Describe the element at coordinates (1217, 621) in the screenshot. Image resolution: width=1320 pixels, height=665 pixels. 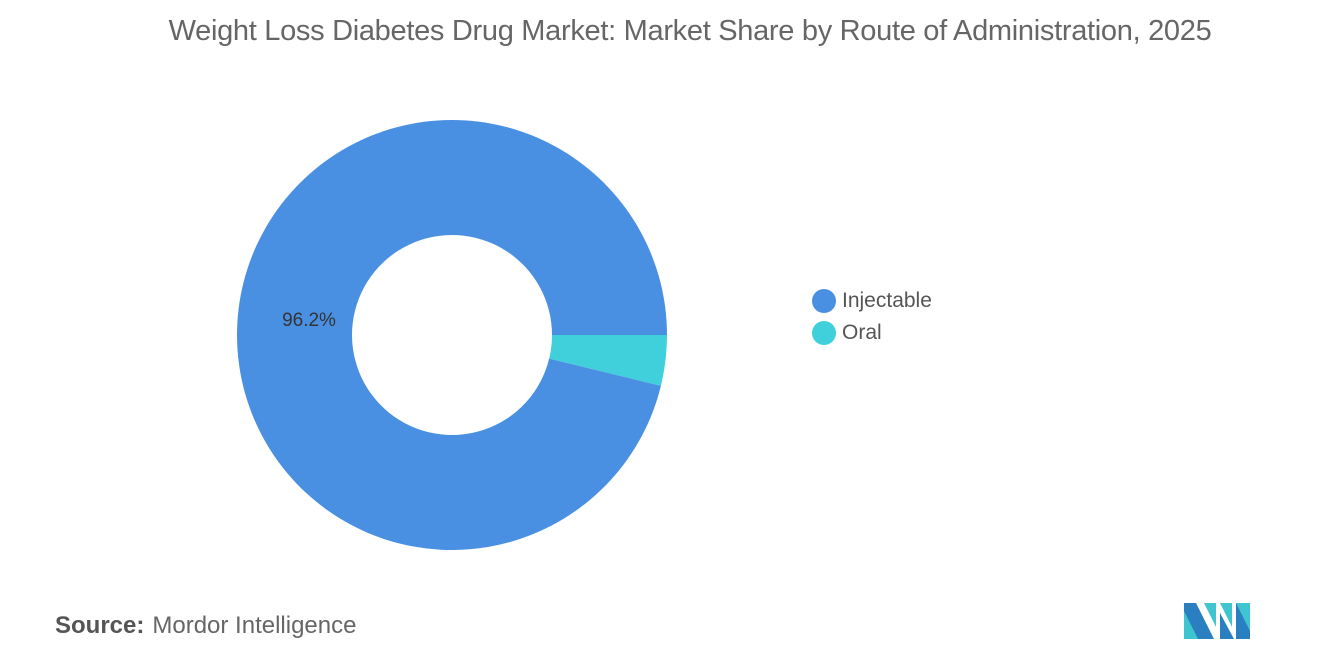
I see `mordor-logo` at that location.